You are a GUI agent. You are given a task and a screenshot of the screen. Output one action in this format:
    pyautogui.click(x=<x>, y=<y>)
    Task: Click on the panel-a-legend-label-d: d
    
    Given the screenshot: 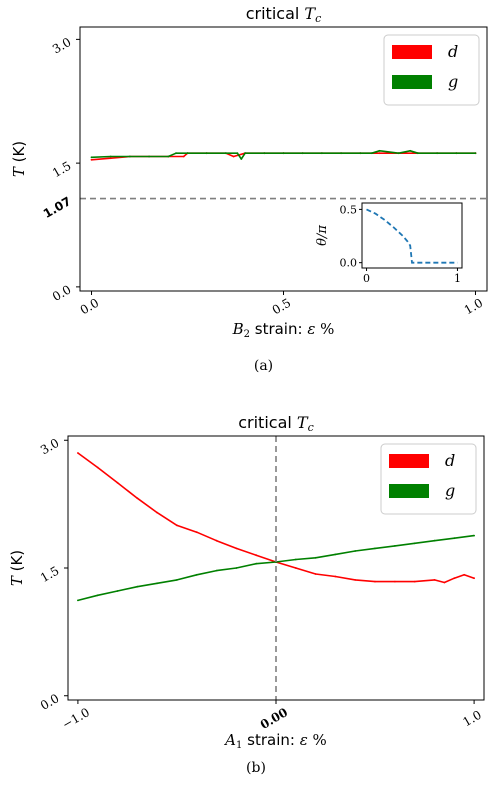 What is the action you would take?
    pyautogui.click(x=453, y=51)
    